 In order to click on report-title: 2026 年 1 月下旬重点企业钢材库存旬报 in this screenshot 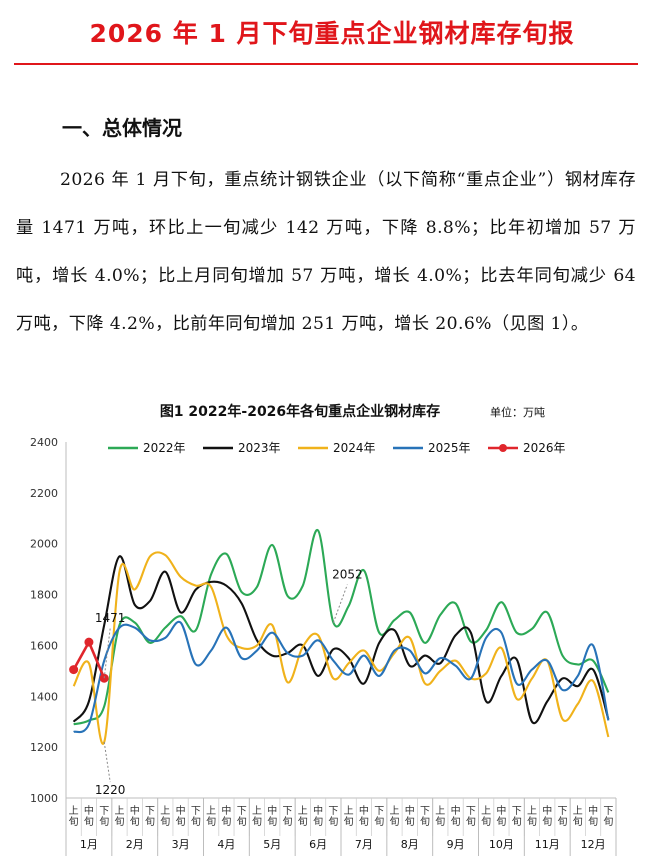, I will do `click(332, 33)`.